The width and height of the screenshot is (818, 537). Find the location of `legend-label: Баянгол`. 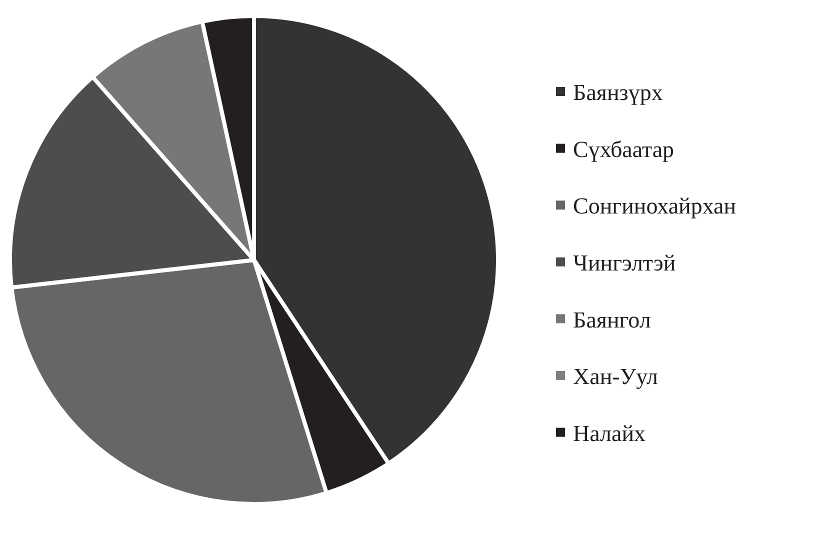

legend-label: Баянгол is located at coordinates (612, 319).